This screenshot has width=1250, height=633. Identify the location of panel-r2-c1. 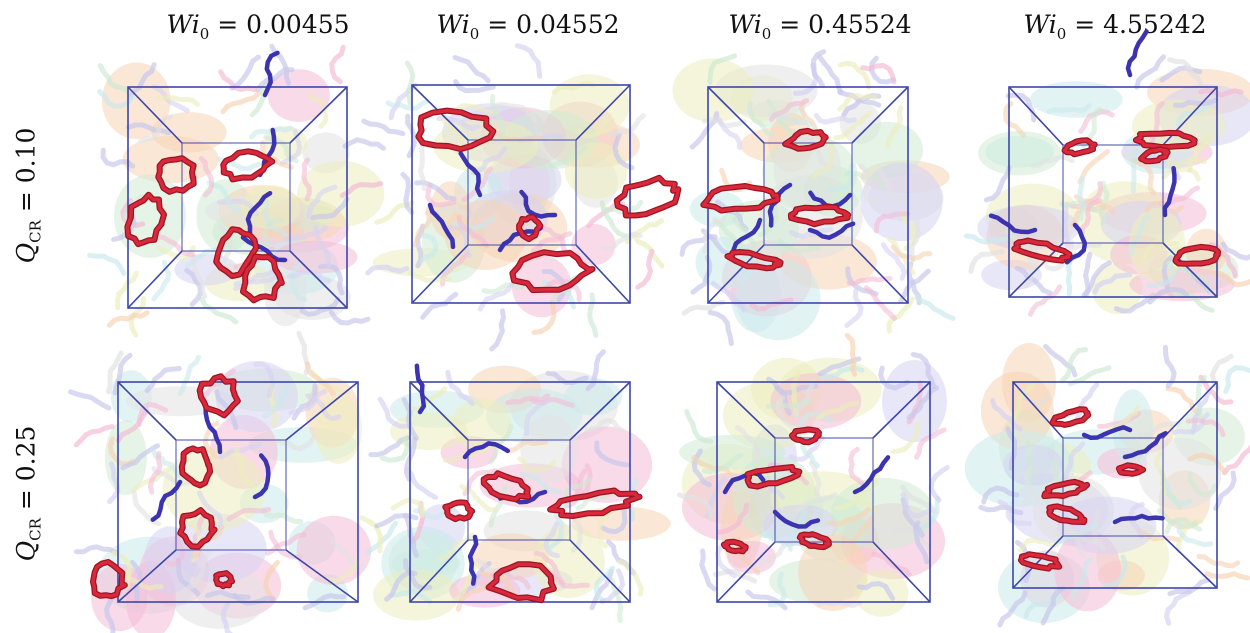
(233, 481).